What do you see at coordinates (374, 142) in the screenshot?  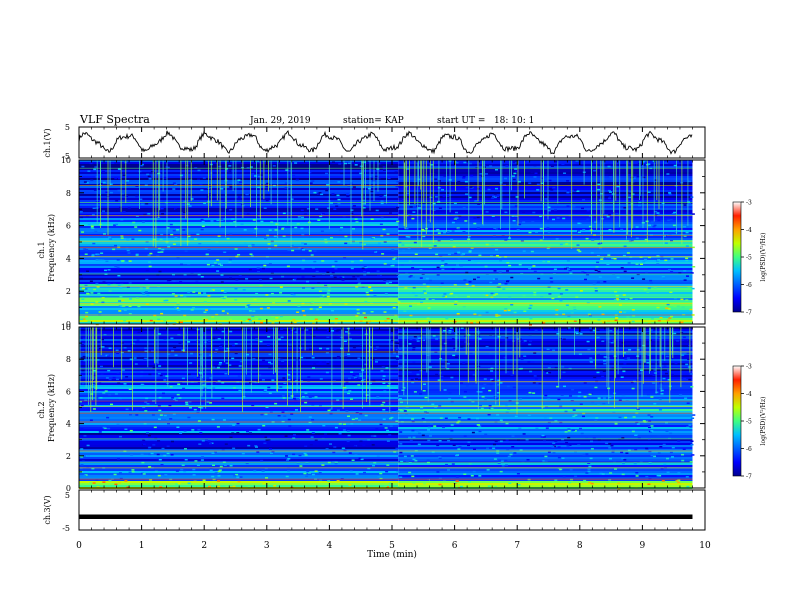 I see `ch1-wave-panel: 5 -5 ch.1(V)` at bounding box center [374, 142].